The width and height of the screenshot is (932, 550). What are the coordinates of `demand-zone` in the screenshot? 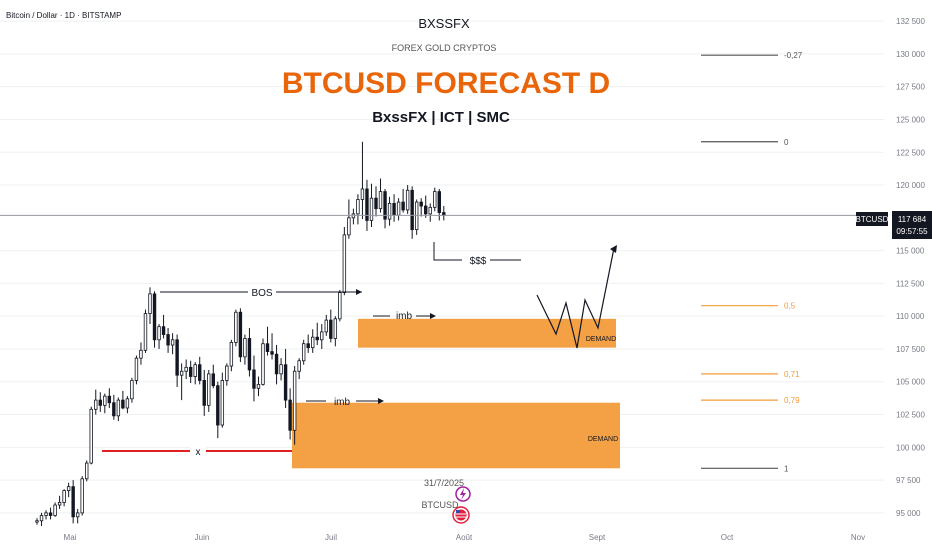 It's located at (456, 435).